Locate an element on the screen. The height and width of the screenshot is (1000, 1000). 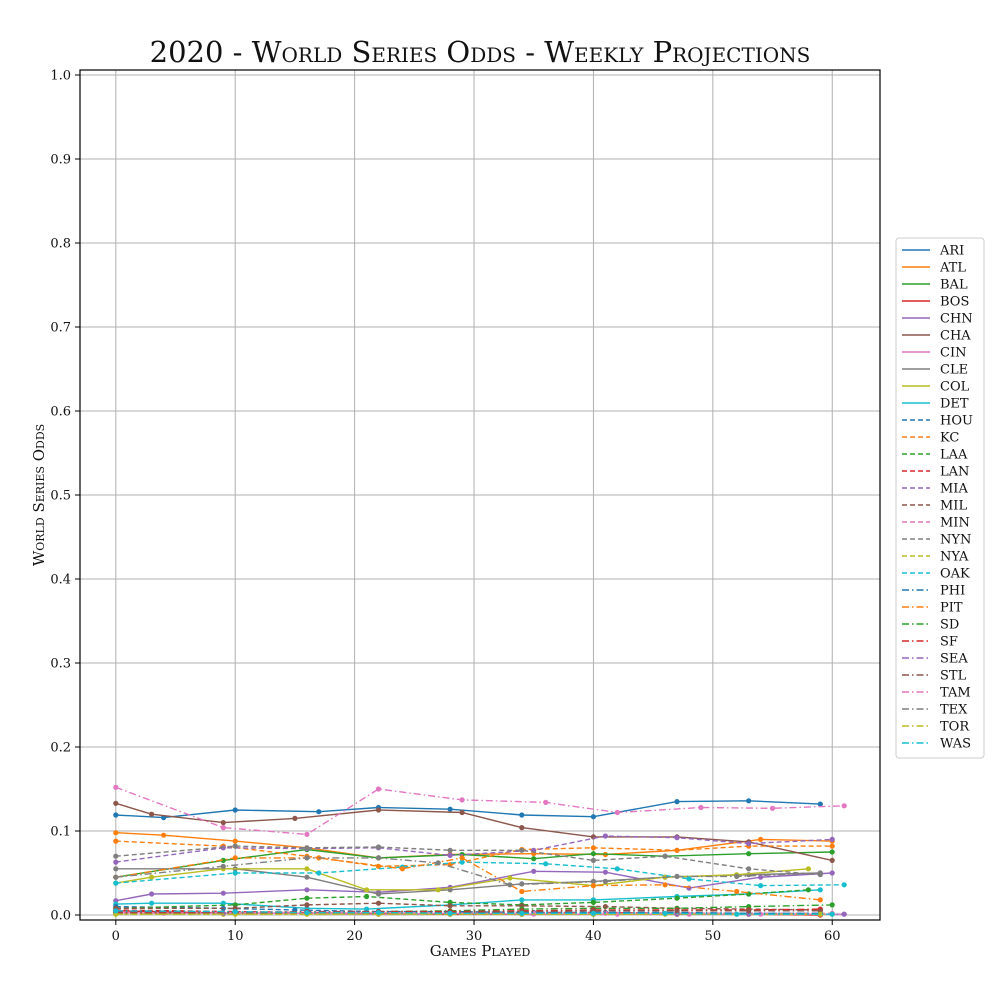
series-oak is located at coordinates (480, 874).